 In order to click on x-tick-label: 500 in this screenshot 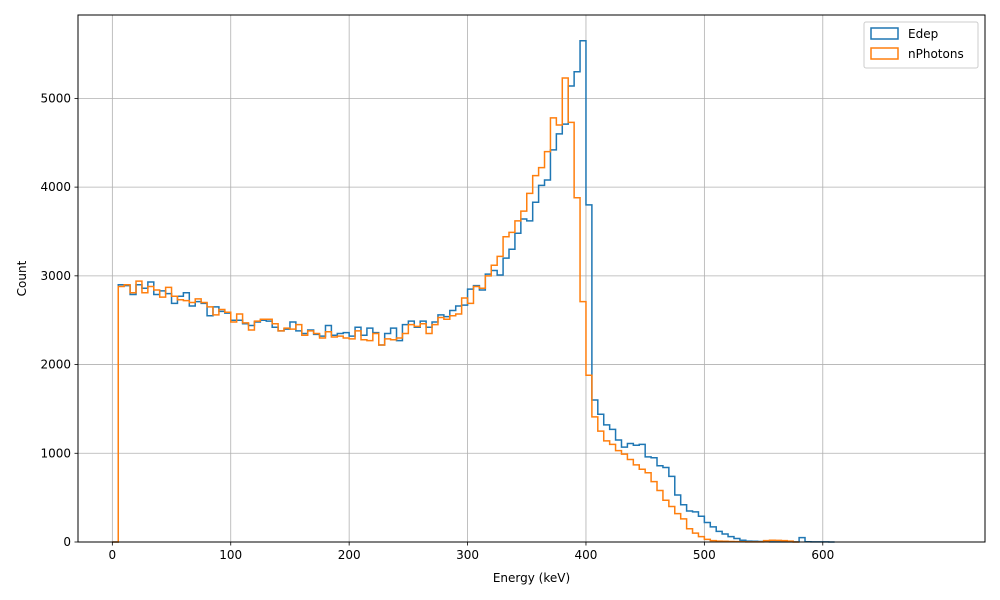, I will do `click(704, 555)`.